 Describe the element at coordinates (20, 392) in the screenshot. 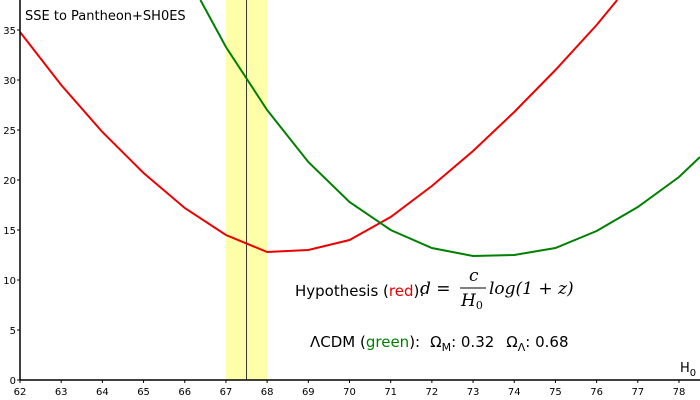

I see `x-tick-label: 62` at that location.